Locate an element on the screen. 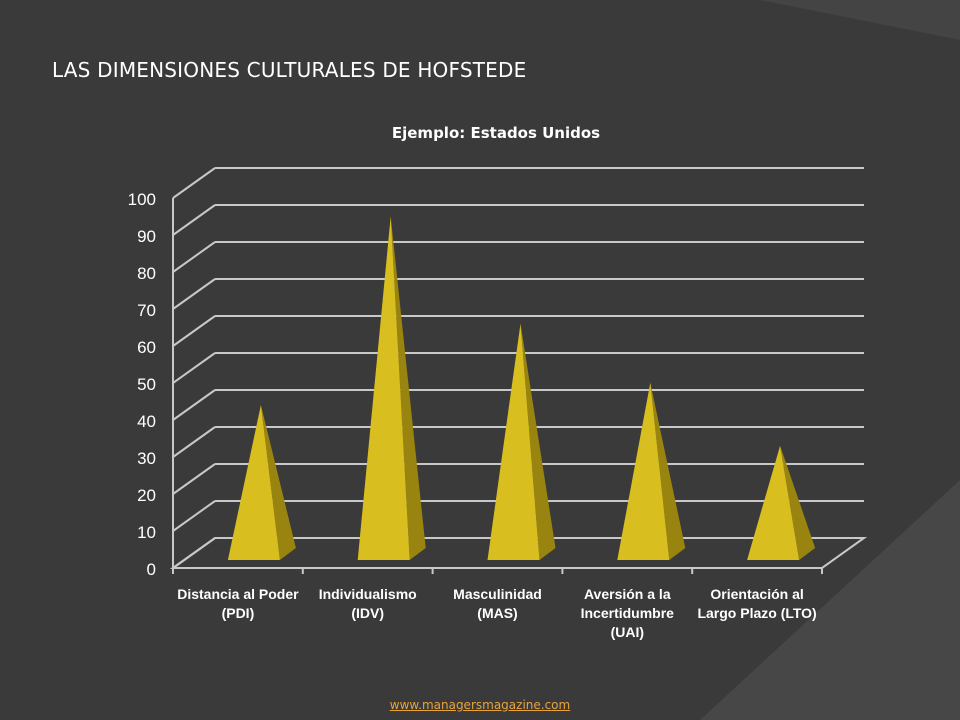 The height and width of the screenshot is (720, 960). footer-link: www.managersmagazine.com is located at coordinates (480, 705).